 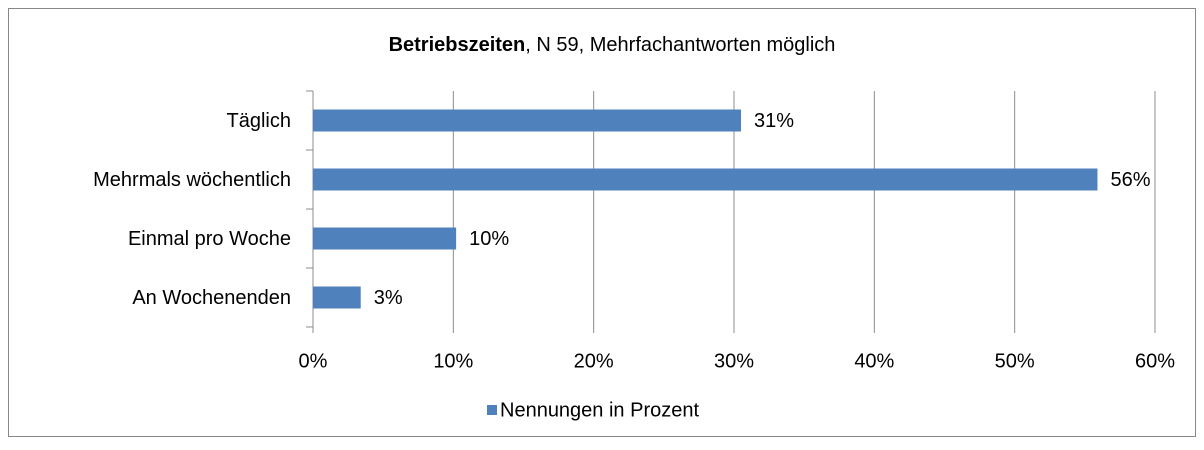 I want to click on x-tick-label: 30%, so click(x=734, y=361).